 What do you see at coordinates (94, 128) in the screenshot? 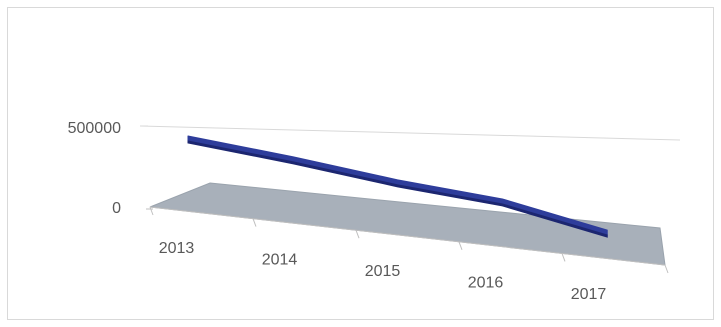
I see `y-tick-label-500000: 500000` at bounding box center [94, 128].